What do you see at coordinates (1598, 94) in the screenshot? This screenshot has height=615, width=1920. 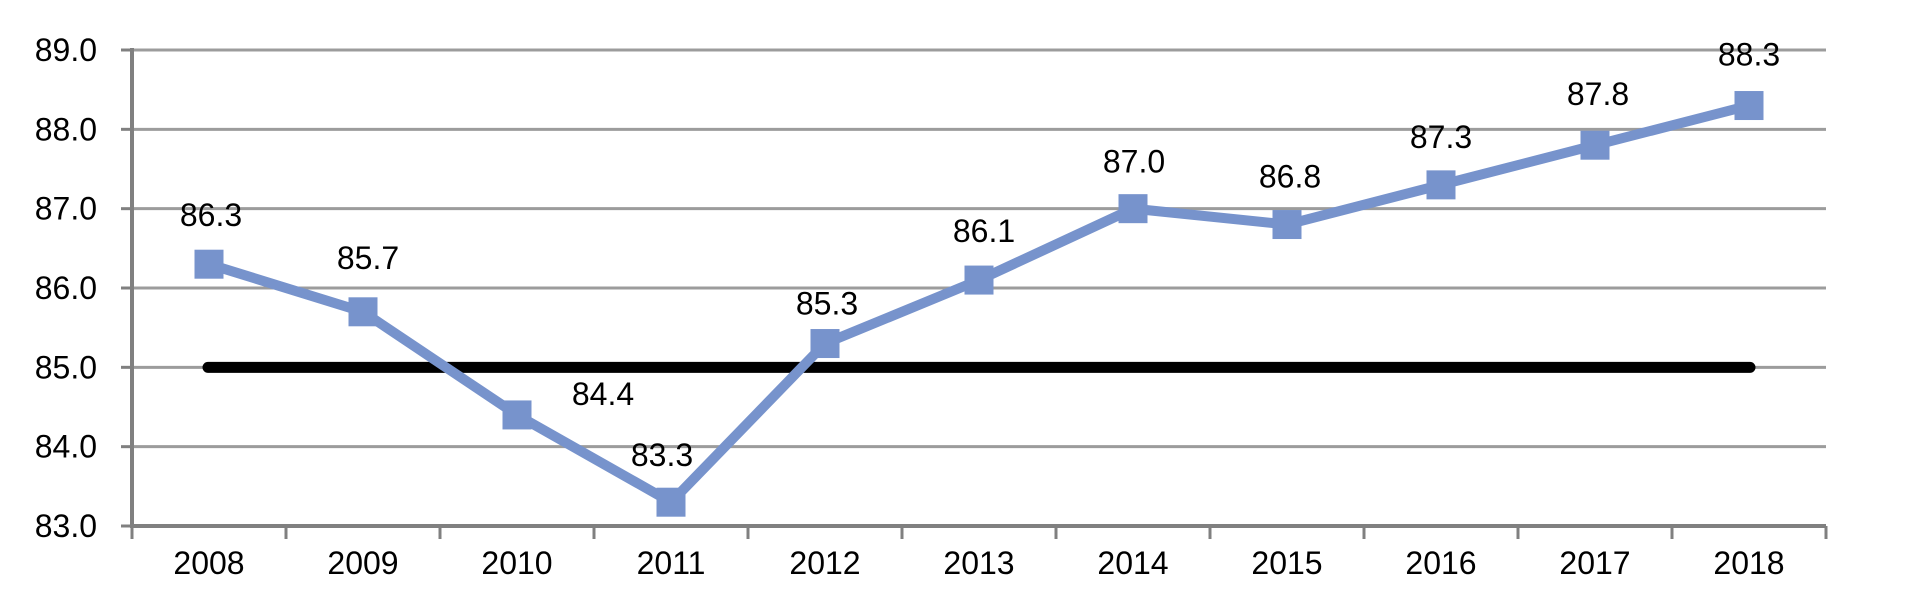 I see `data-label: 87.8` at bounding box center [1598, 94].